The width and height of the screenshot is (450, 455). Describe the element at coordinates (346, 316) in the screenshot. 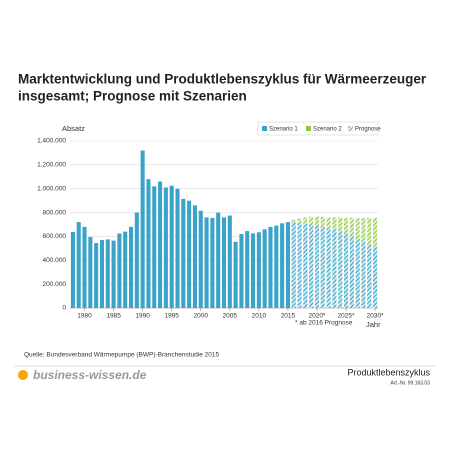

I see `x-tick-label: 2025*` at that location.